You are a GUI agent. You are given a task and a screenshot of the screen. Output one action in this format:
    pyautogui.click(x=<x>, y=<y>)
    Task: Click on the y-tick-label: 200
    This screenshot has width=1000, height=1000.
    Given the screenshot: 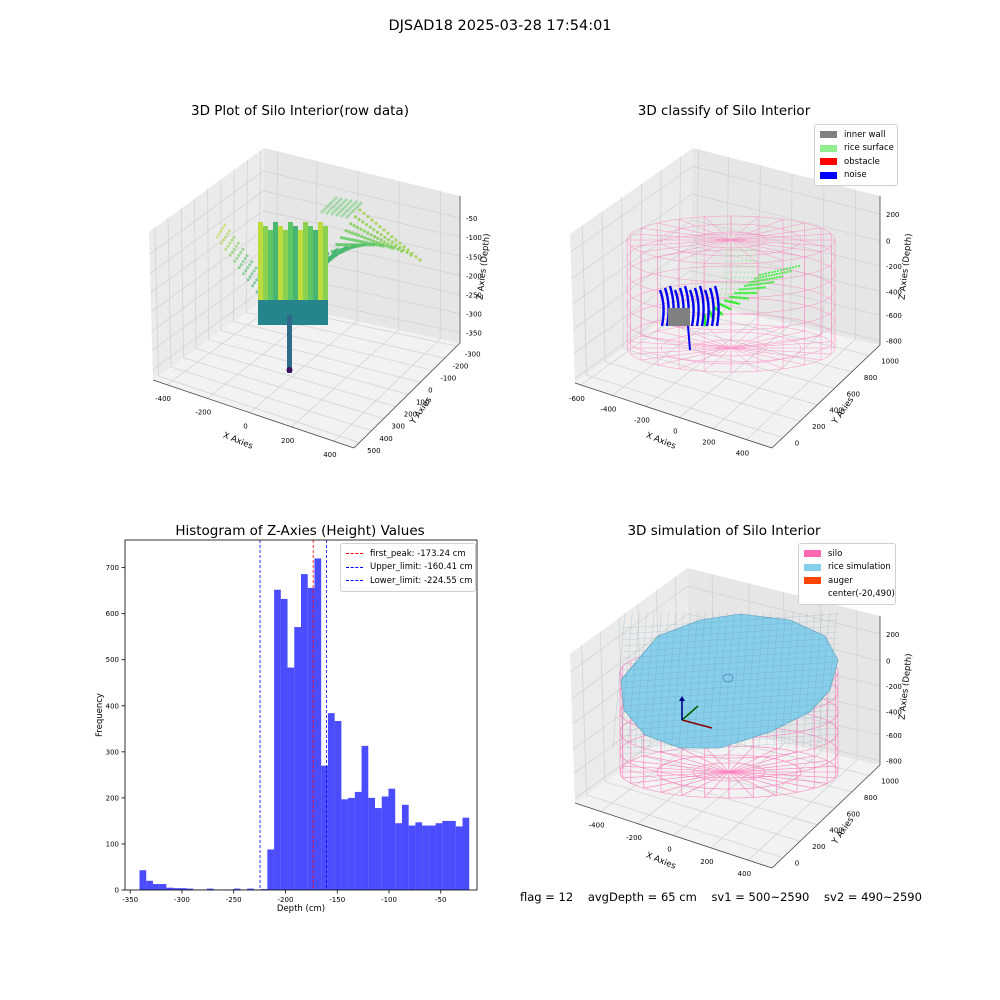 What is the action you would take?
    pyautogui.click(x=112, y=798)
    